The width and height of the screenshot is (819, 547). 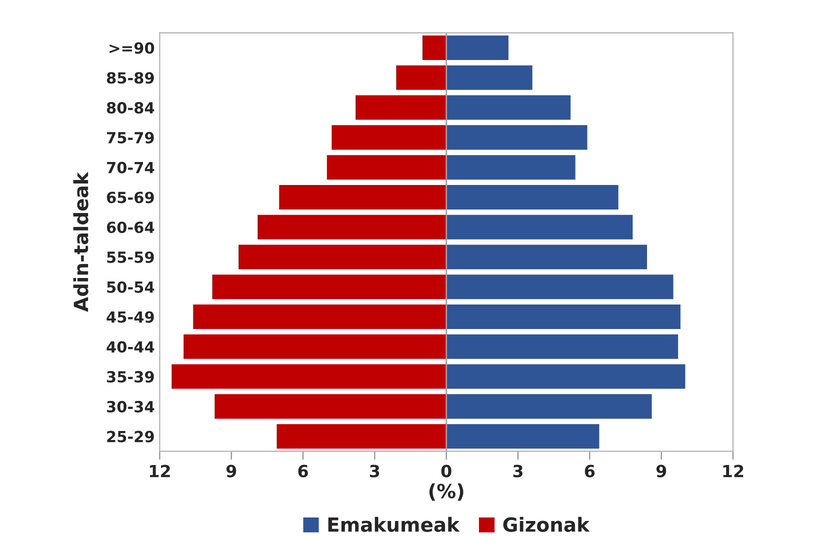 What do you see at coordinates (446, 492) in the screenshot?
I see `x-axis-title: (%)` at bounding box center [446, 492].